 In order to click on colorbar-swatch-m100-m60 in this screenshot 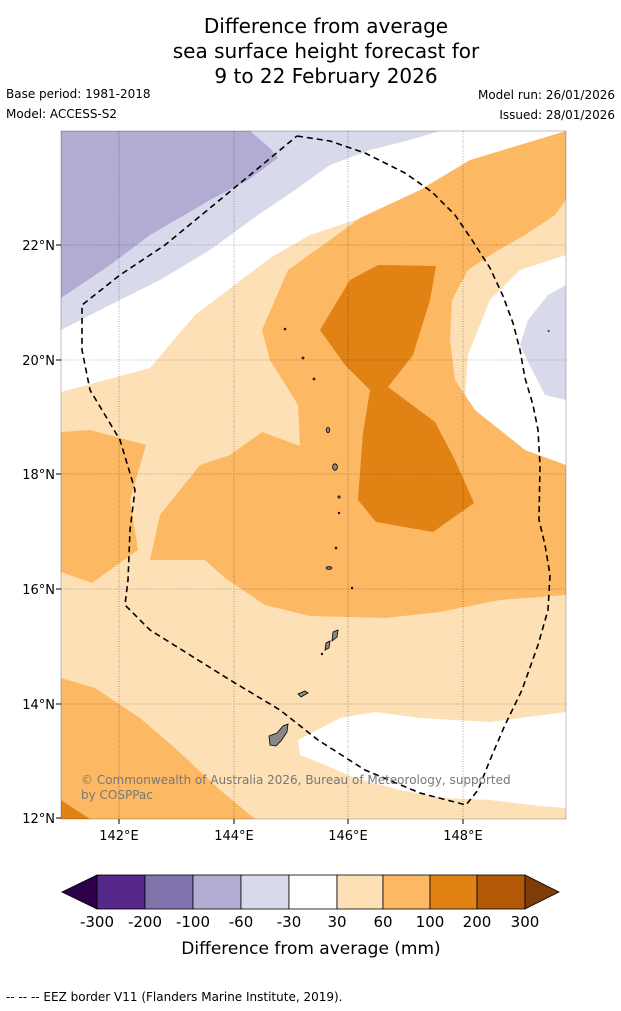, I will do `click(217, 892)`.